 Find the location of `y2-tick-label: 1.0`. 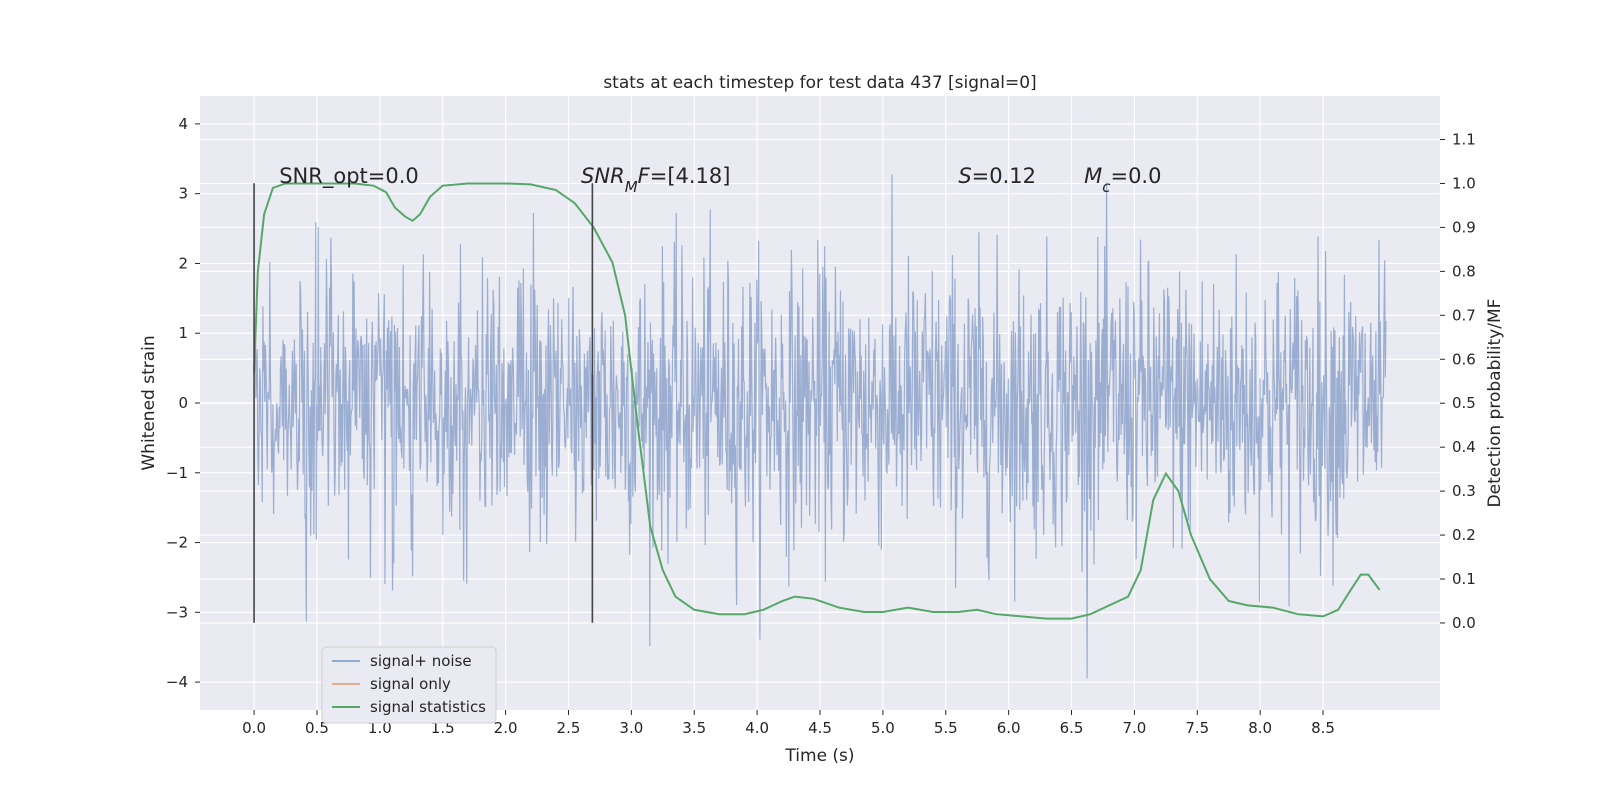

y2-tick-label: 1.0 is located at coordinates (1464, 183).